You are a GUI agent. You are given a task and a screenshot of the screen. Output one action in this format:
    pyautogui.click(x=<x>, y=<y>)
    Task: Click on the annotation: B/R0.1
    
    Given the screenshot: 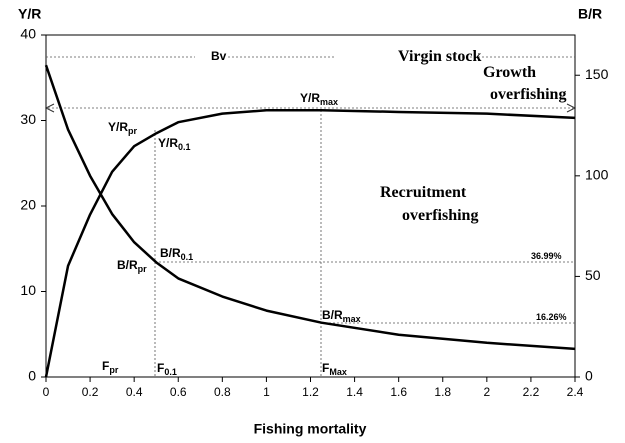 What is the action you would take?
    pyautogui.click(x=176, y=254)
    